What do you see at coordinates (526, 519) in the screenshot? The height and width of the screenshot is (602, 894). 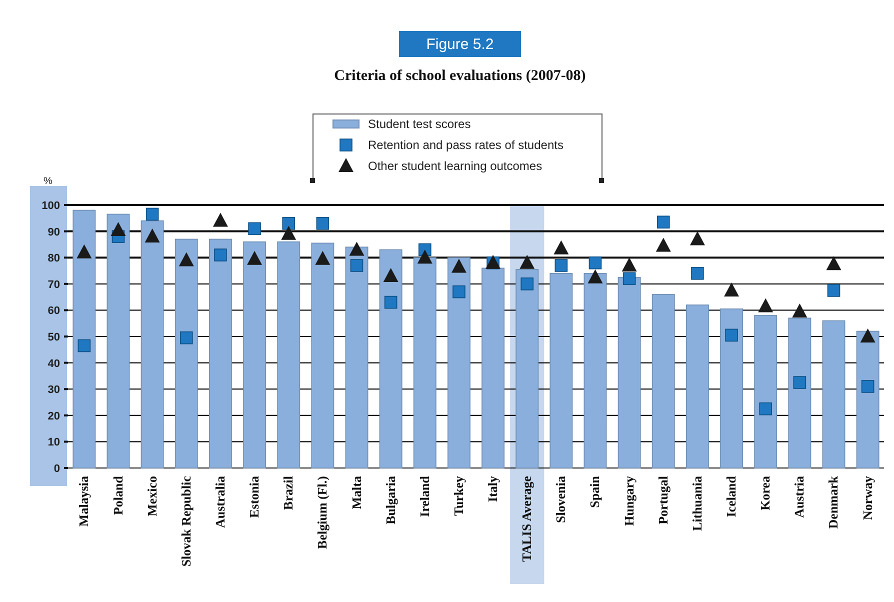 I see `x-tick-label: TALIS Average` at bounding box center [526, 519].